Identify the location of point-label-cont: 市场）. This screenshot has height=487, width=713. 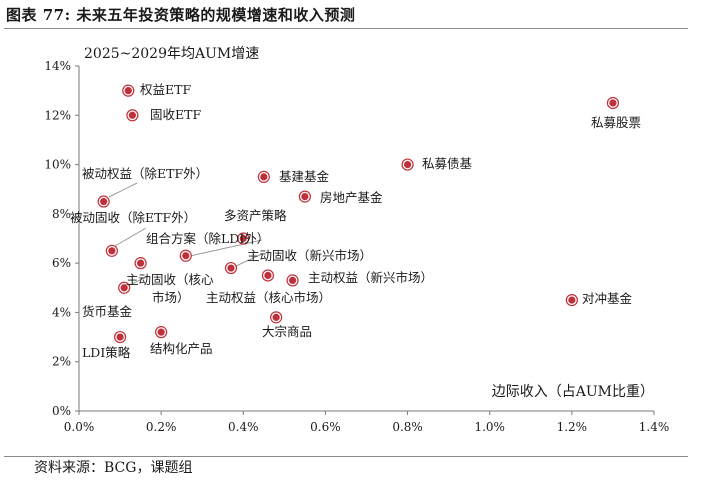
(171, 297).